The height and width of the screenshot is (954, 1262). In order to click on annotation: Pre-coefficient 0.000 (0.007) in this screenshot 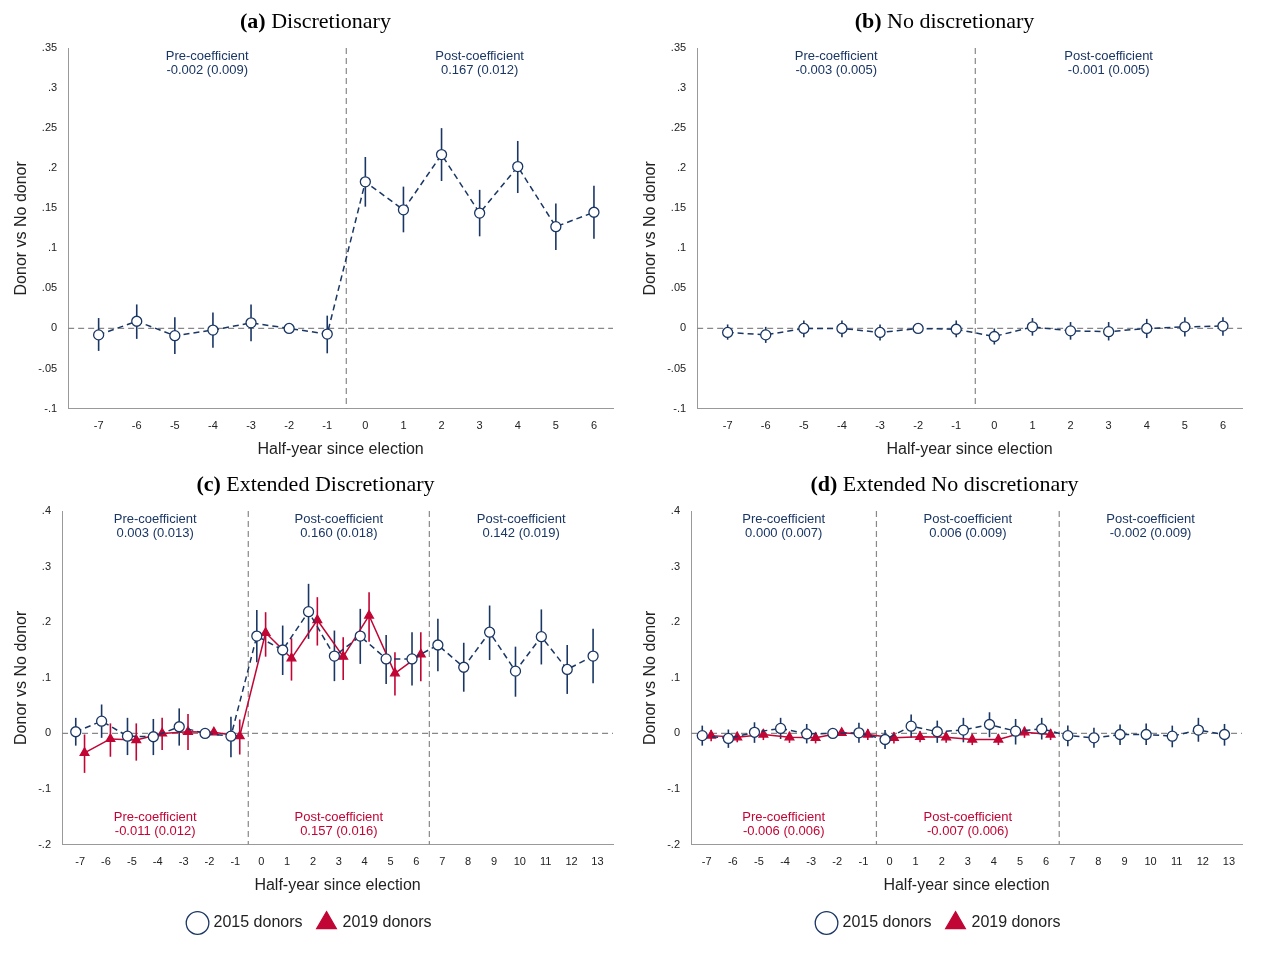, I will do `click(784, 526)`.